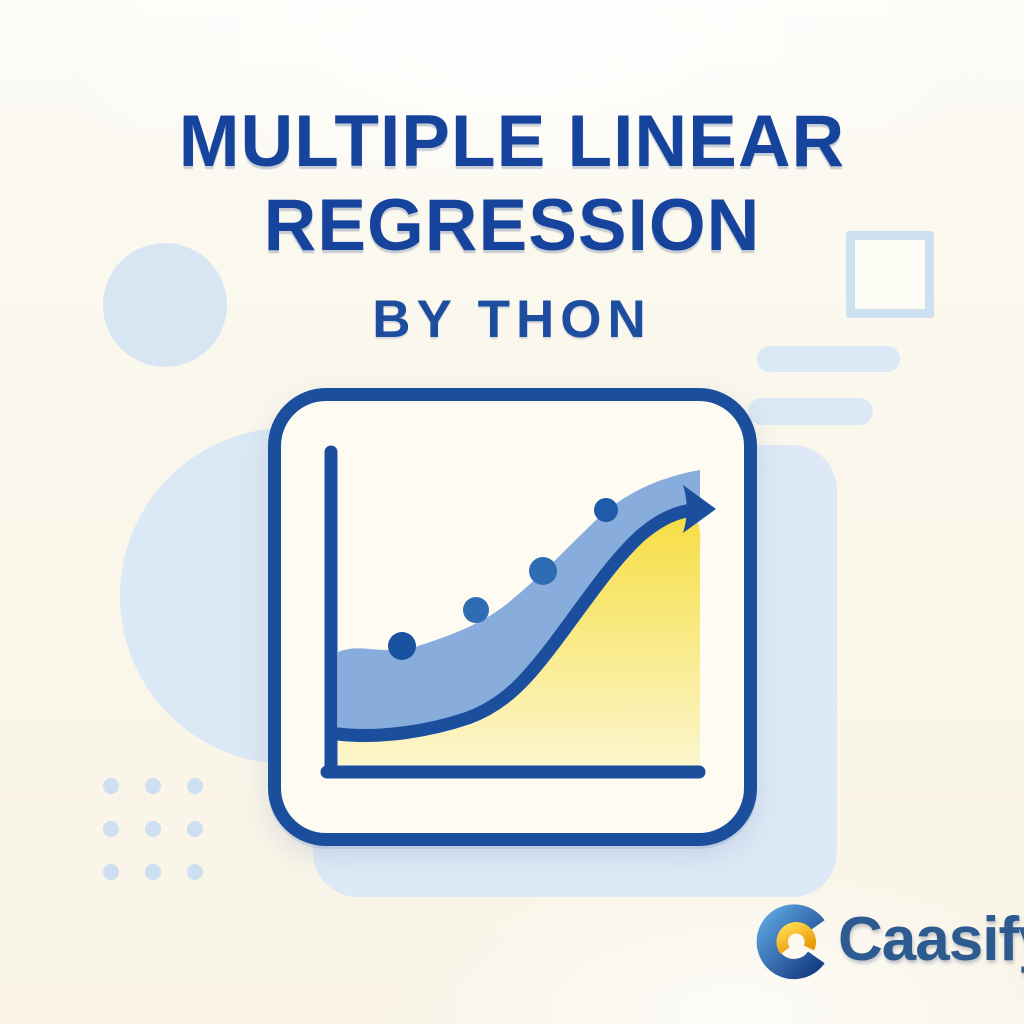 This screenshot has height=1024, width=1024. What do you see at coordinates (890, 274) in the screenshot?
I see `decor-square-outline` at bounding box center [890, 274].